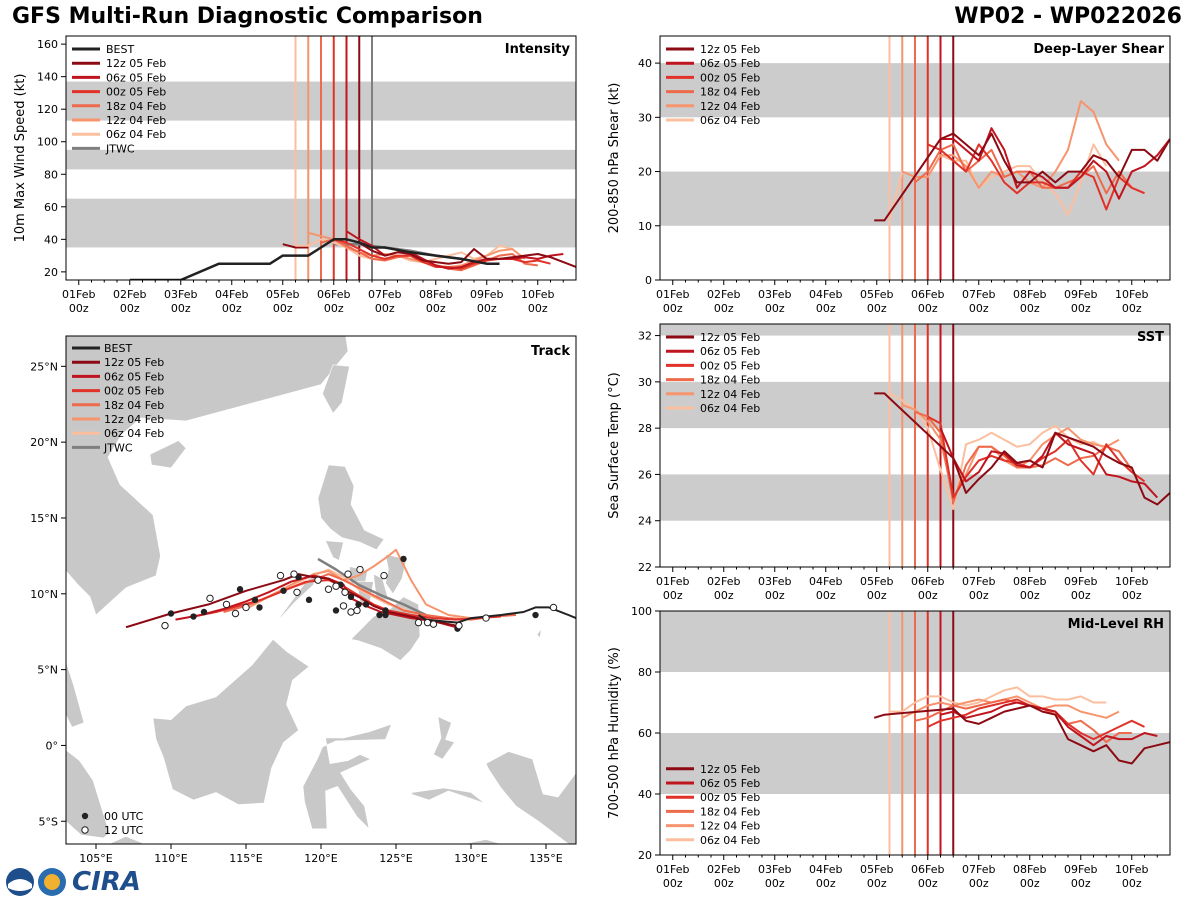  I want to click on noaa-globe-icon, so click(36, 882).